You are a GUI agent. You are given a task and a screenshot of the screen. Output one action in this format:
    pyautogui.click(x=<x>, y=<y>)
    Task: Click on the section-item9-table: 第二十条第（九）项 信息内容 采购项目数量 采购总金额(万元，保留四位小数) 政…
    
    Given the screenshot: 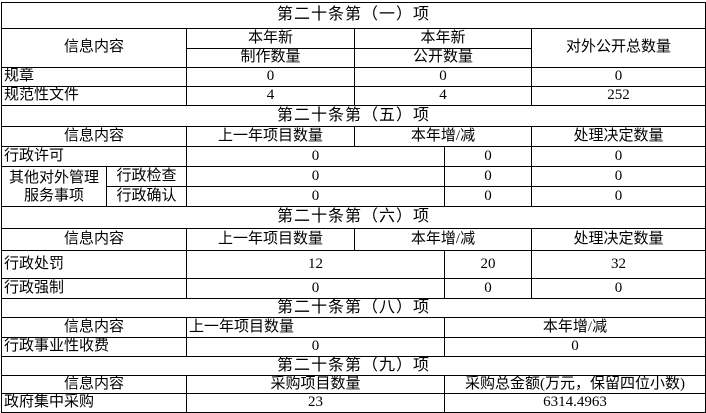 What is the action you would take?
    pyautogui.click(x=353, y=384)
    